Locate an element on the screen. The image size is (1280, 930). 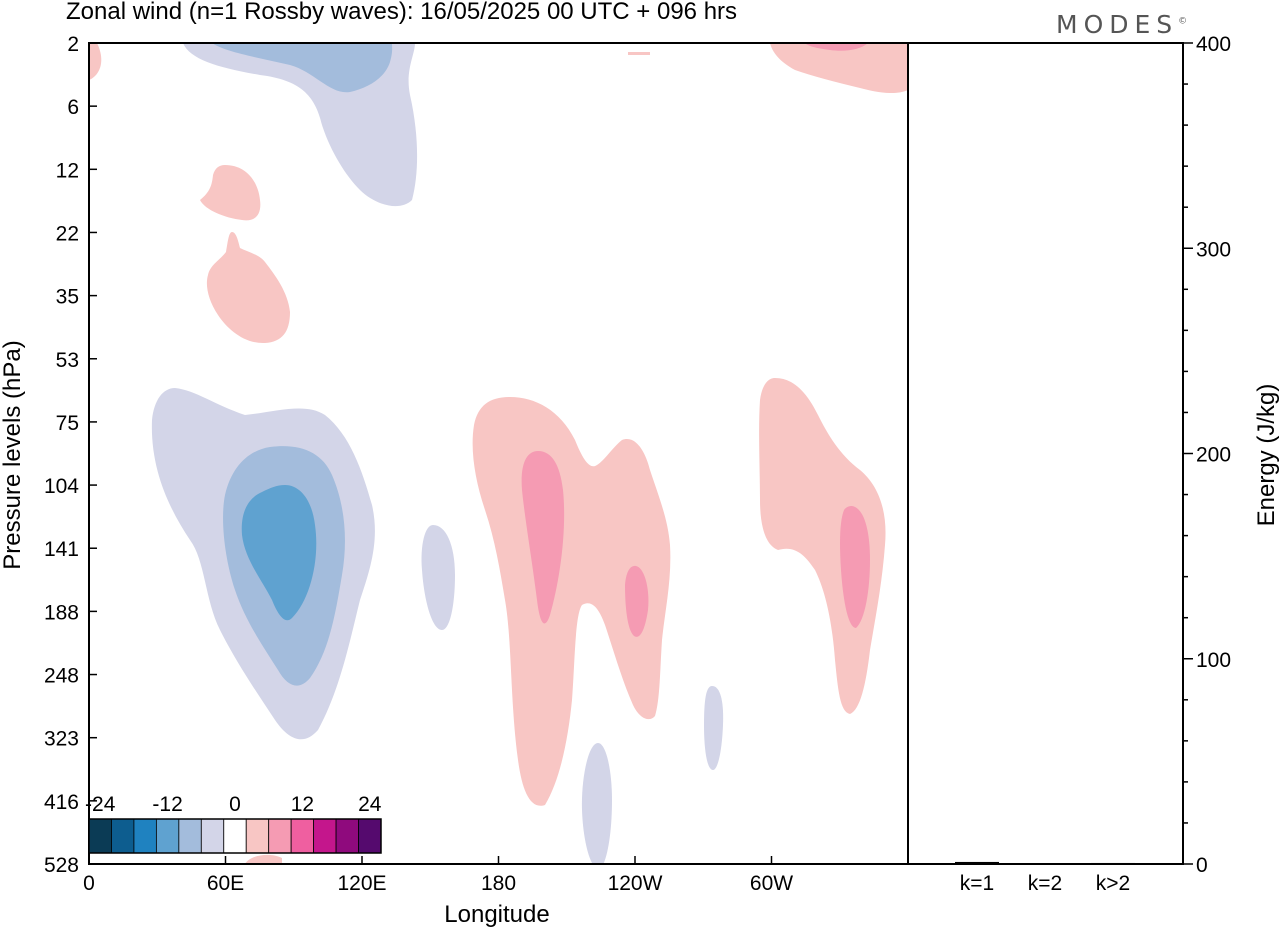
colorbar: -24 -12 0 12 24 is located at coordinates (233, 823).